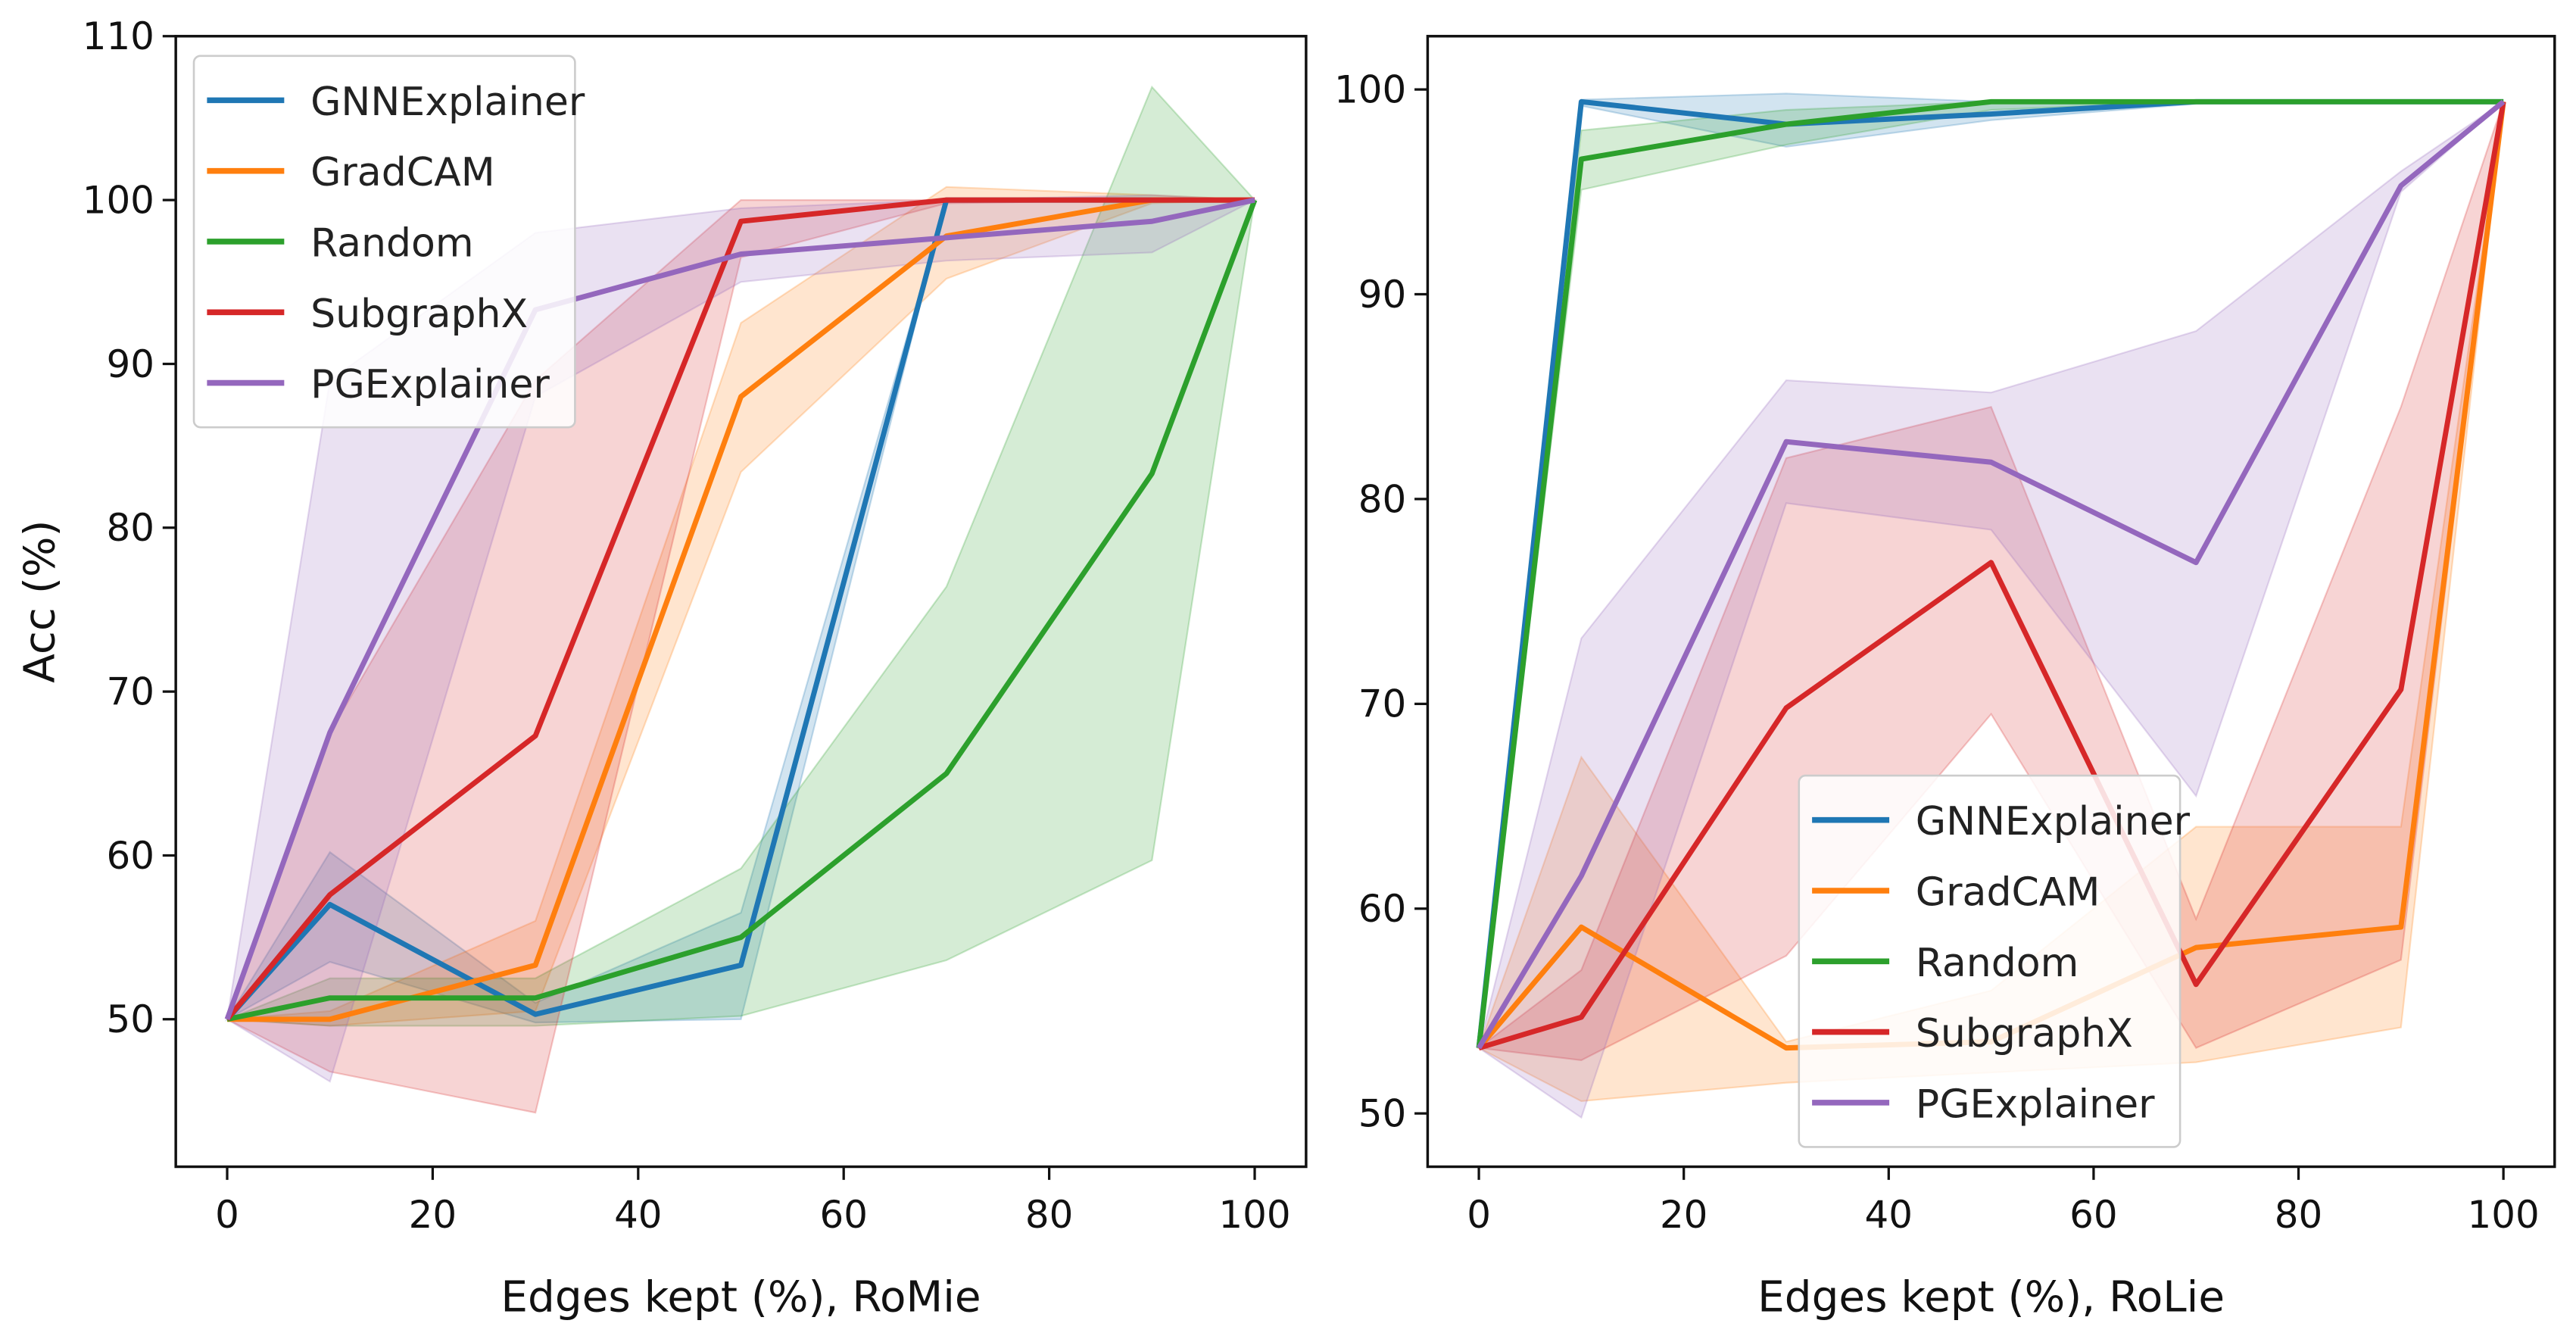 Image resolution: width=2576 pixels, height=1336 pixels. What do you see at coordinates (118, 36) in the screenshot?
I see `y-tick-label: 110` at bounding box center [118, 36].